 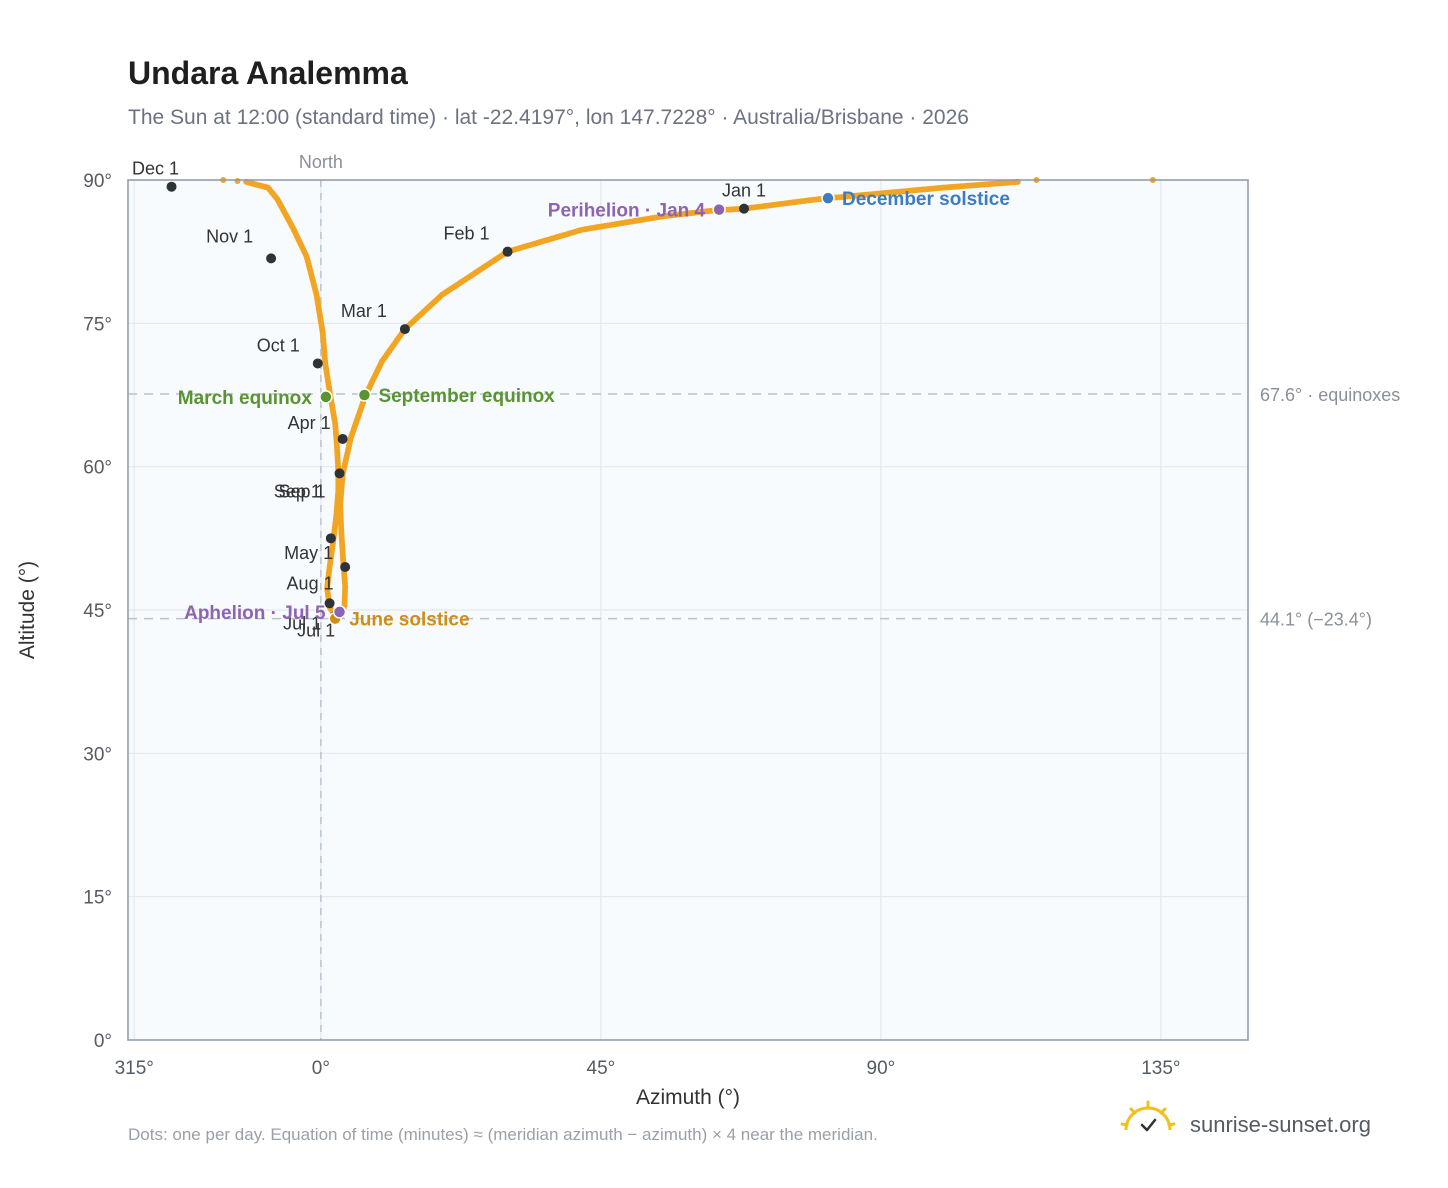 I want to click on meridian-label: North, so click(x=321, y=162).